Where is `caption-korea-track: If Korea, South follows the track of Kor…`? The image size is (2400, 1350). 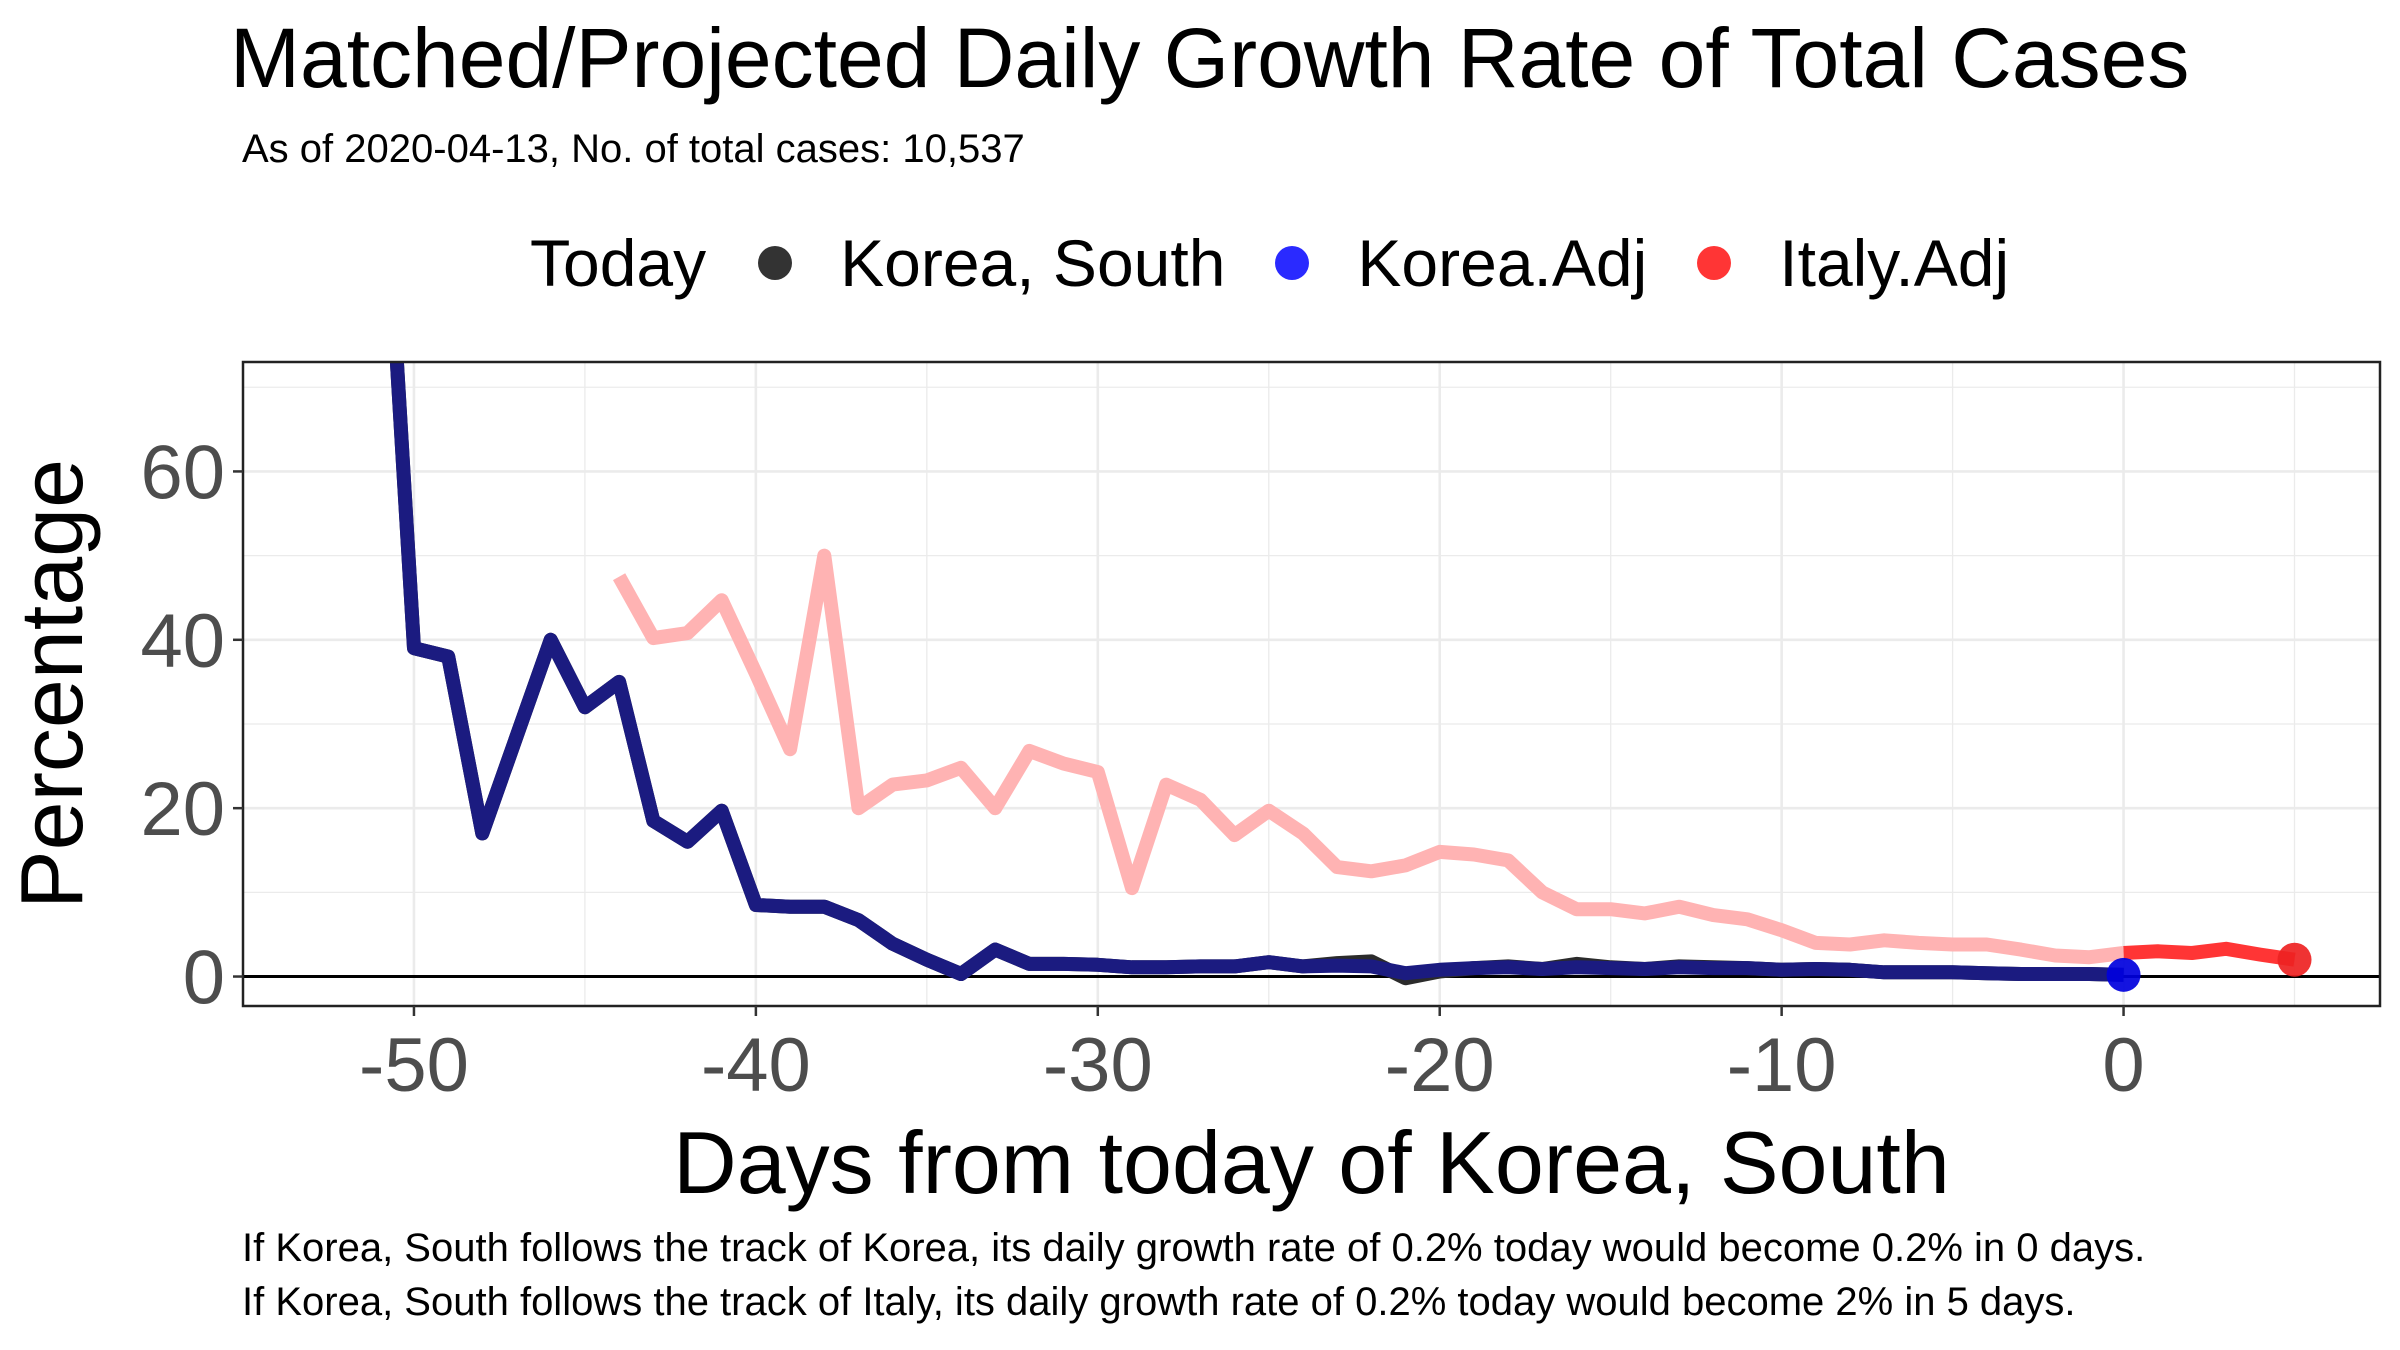
caption-korea-track: If Korea, South follows the track of Kor… is located at coordinates (1194, 1248).